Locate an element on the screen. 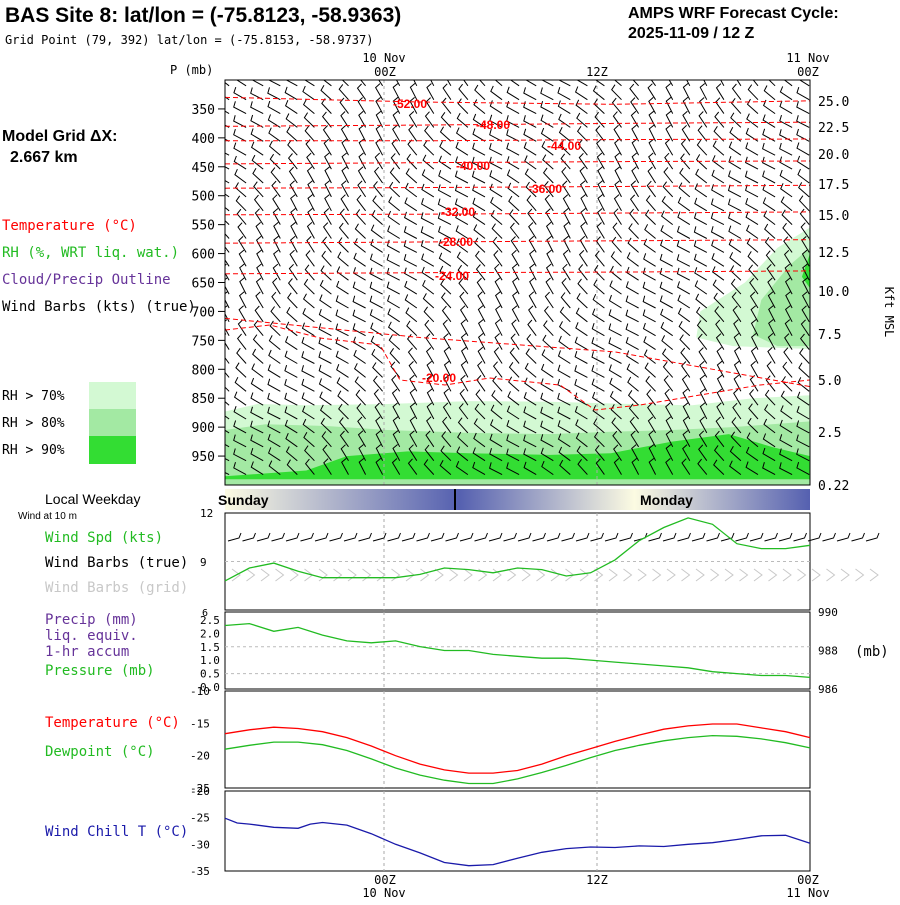  top-time-tick-3: 00Z is located at coordinates (808, 72).